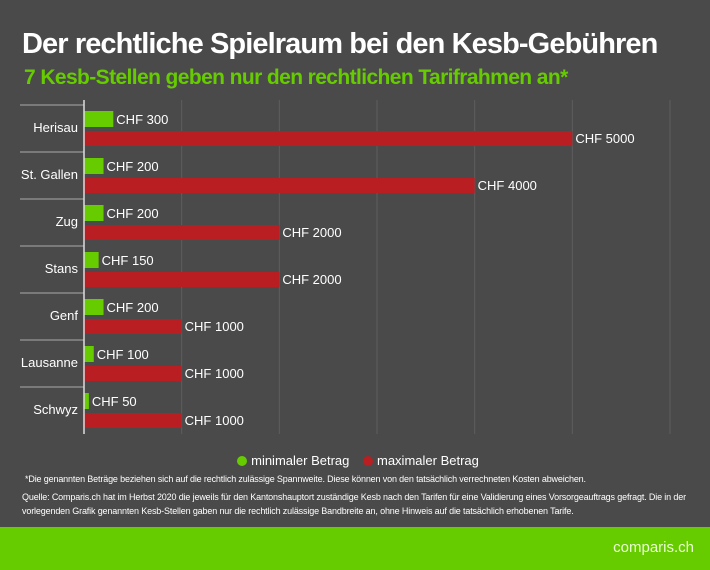  What do you see at coordinates (67, 221) in the screenshot?
I see `category-label: Zug` at bounding box center [67, 221].